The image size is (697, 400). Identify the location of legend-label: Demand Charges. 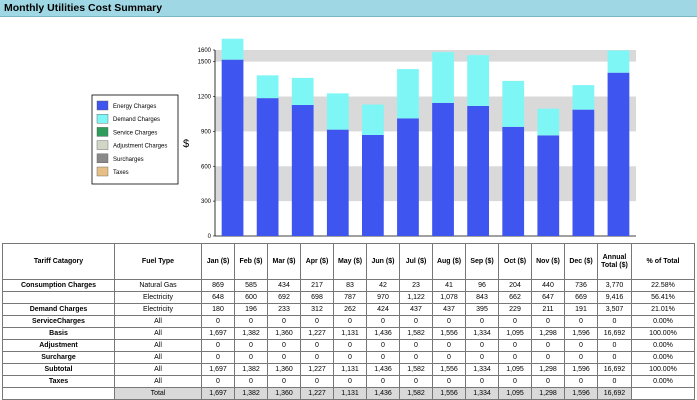
(136, 120).